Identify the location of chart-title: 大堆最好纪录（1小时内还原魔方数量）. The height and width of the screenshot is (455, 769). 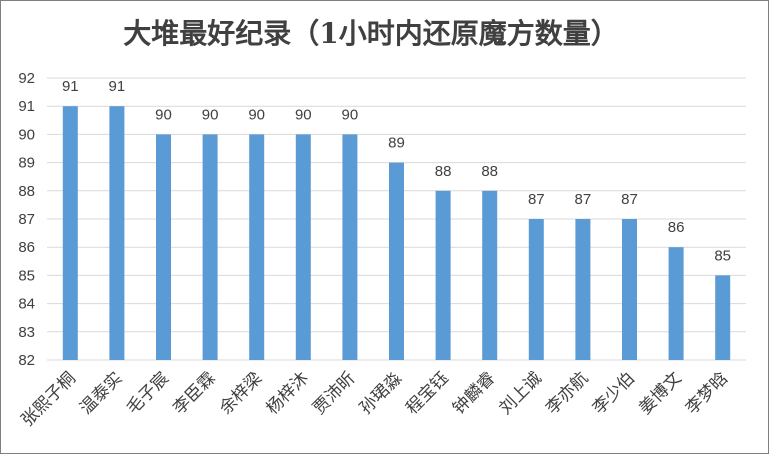
(371, 33).